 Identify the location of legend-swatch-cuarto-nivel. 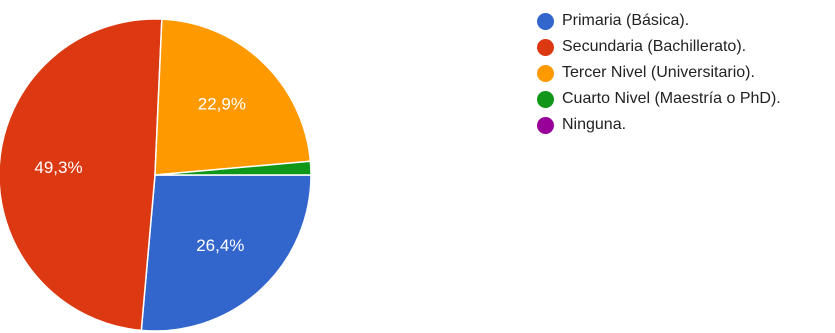
(545, 99).